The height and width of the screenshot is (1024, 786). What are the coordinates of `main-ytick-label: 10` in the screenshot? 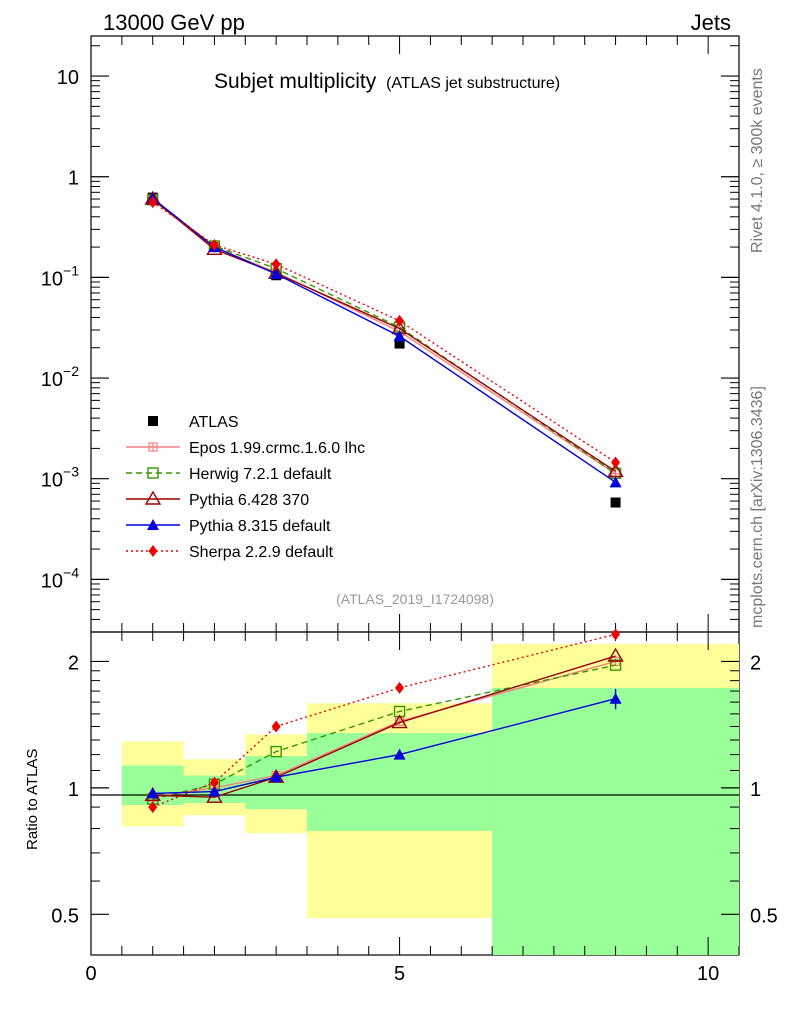 It's located at (68, 78).